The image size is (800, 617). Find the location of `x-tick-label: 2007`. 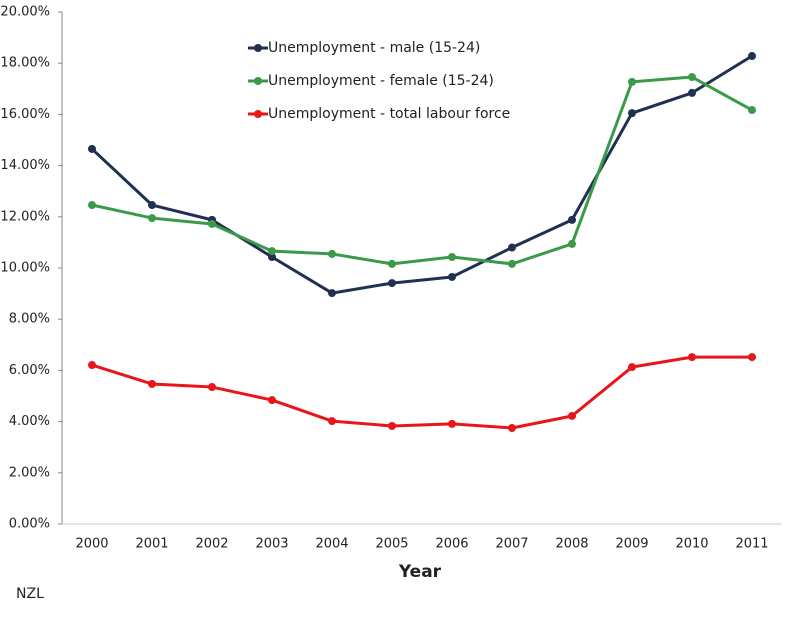

x-tick-label: 2007 is located at coordinates (511, 544).